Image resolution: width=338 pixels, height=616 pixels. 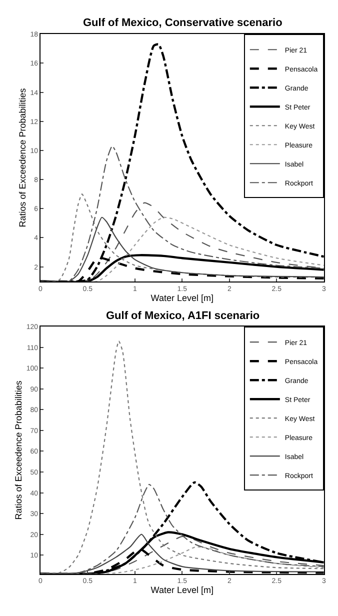 What do you see at coordinates (183, 316) in the screenshot?
I see `chart-title: Gulf of Mexico, A1FI scenario` at bounding box center [183, 316].